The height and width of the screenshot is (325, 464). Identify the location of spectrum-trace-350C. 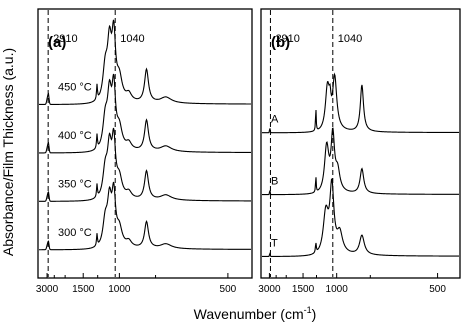
(145, 164).